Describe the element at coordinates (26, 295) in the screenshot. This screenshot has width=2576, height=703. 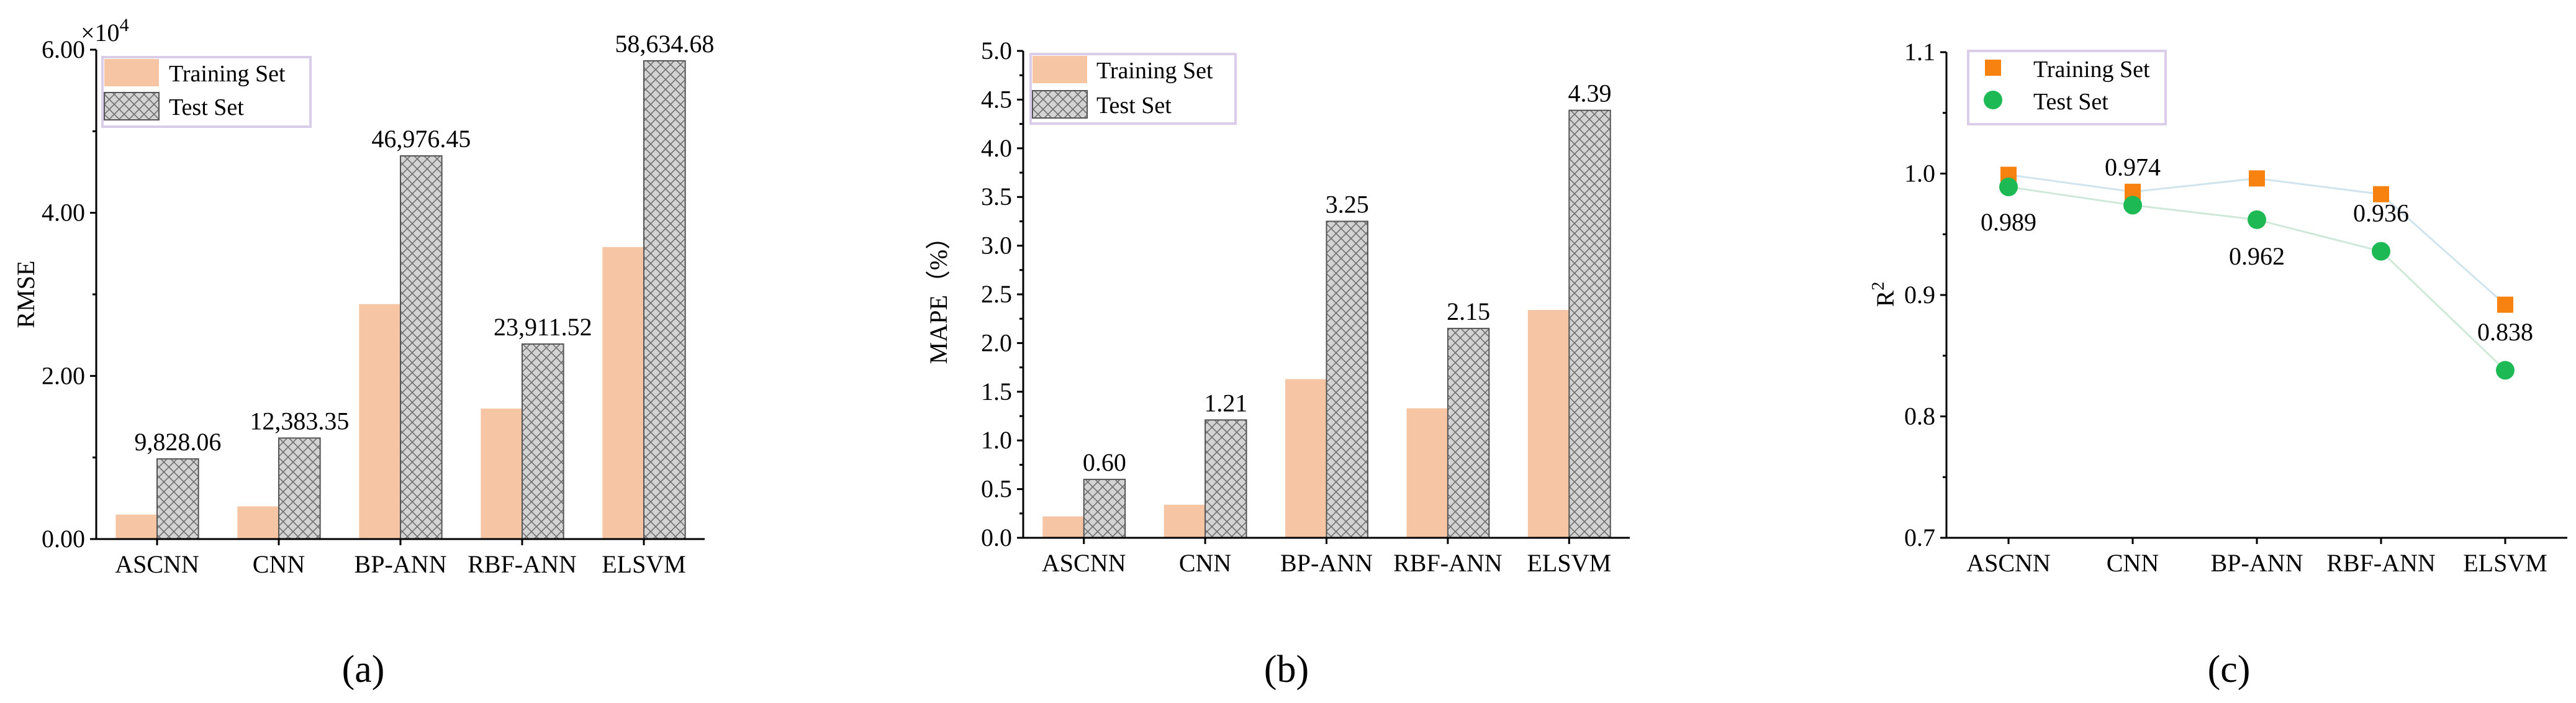
I see `y-axis-title: RMSE` at that location.